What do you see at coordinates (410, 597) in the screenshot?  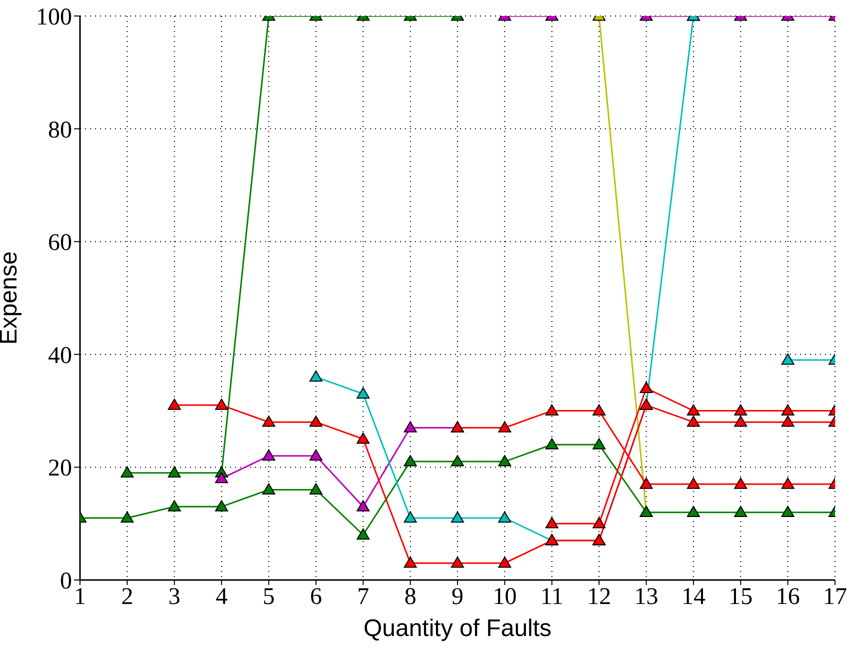 I see `x-tick-label: 8` at bounding box center [410, 597].